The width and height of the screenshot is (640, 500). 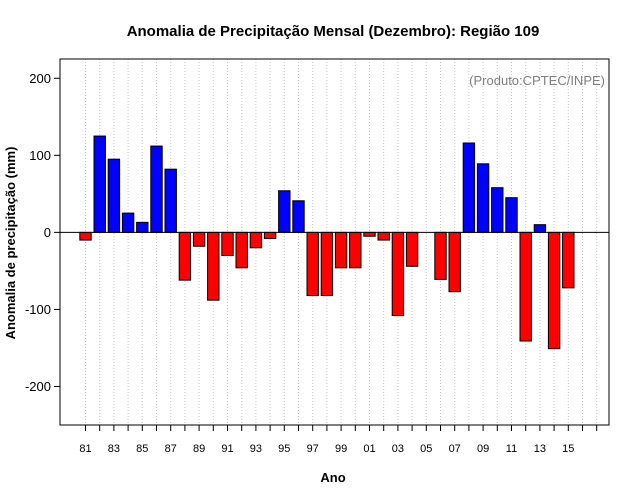 I want to click on x-tick-label: 81, so click(x=85, y=449).